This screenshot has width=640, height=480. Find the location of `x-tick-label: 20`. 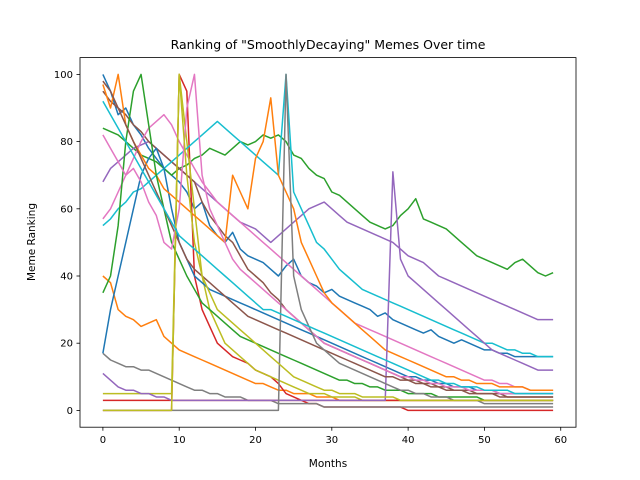

x-tick-label: 20 is located at coordinates (255, 440).